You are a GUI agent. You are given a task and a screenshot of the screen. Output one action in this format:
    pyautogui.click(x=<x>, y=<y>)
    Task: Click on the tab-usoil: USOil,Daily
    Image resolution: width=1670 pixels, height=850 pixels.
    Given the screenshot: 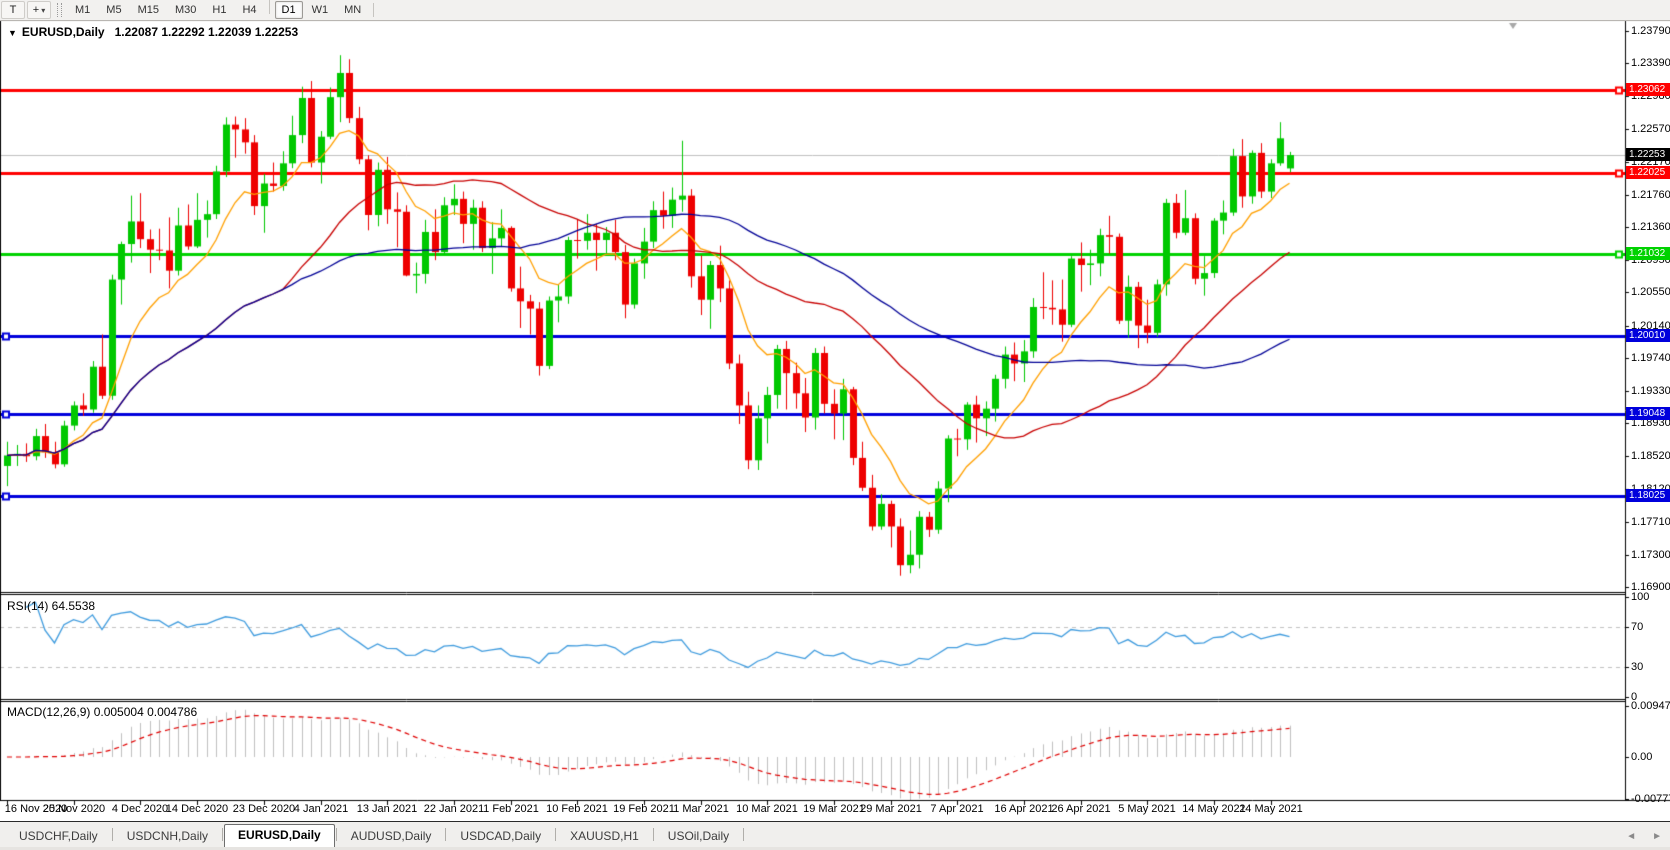 What is the action you would take?
    pyautogui.click(x=698, y=836)
    